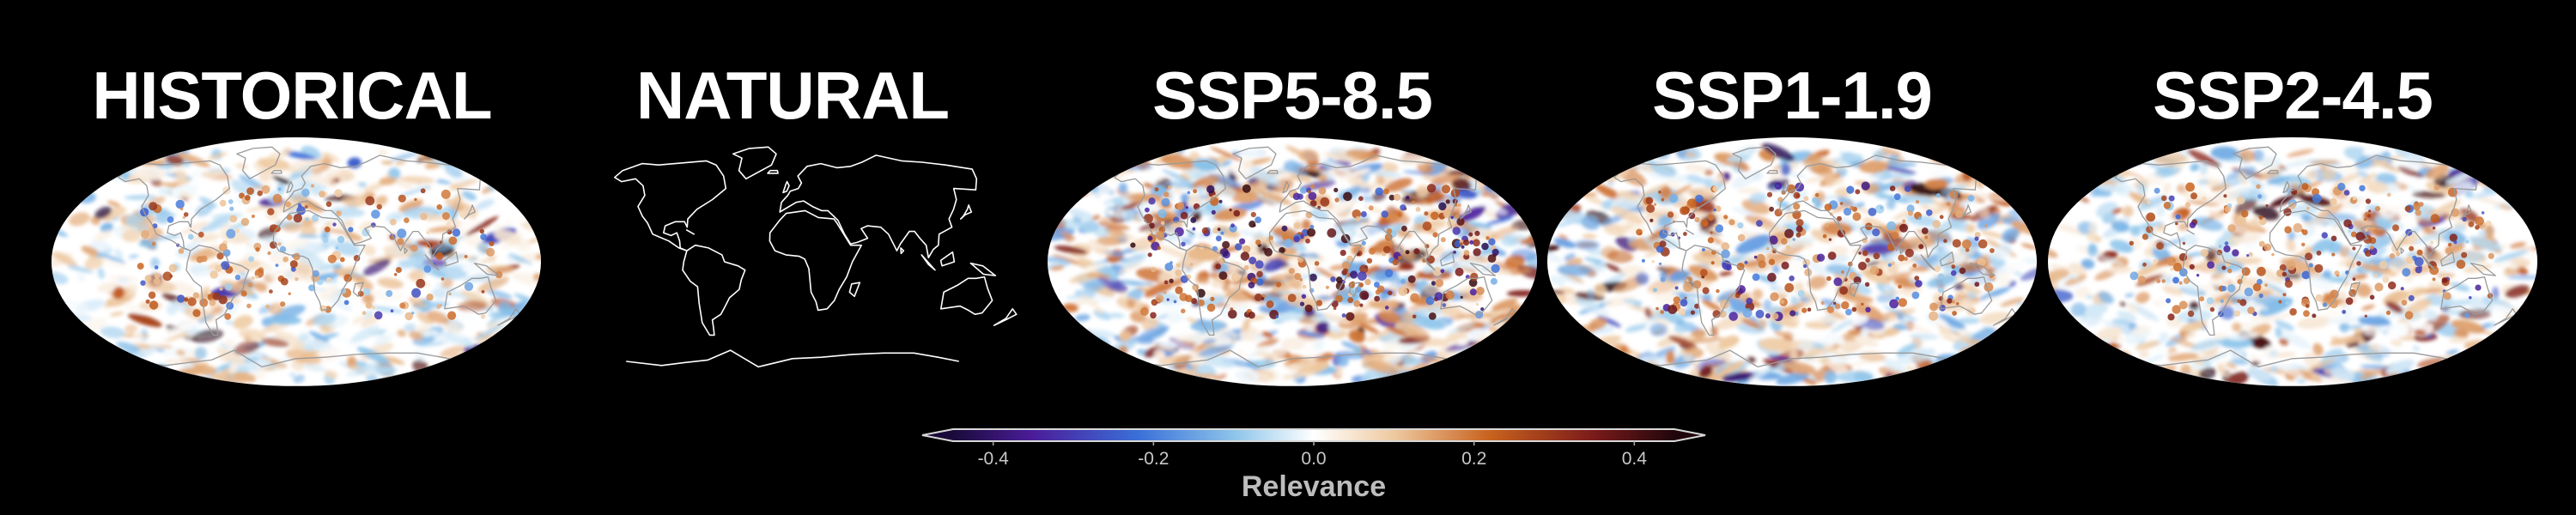 The image size is (2576, 515). What do you see at coordinates (2467, 295) in the screenshot?
I see `coastline-australia` at bounding box center [2467, 295].